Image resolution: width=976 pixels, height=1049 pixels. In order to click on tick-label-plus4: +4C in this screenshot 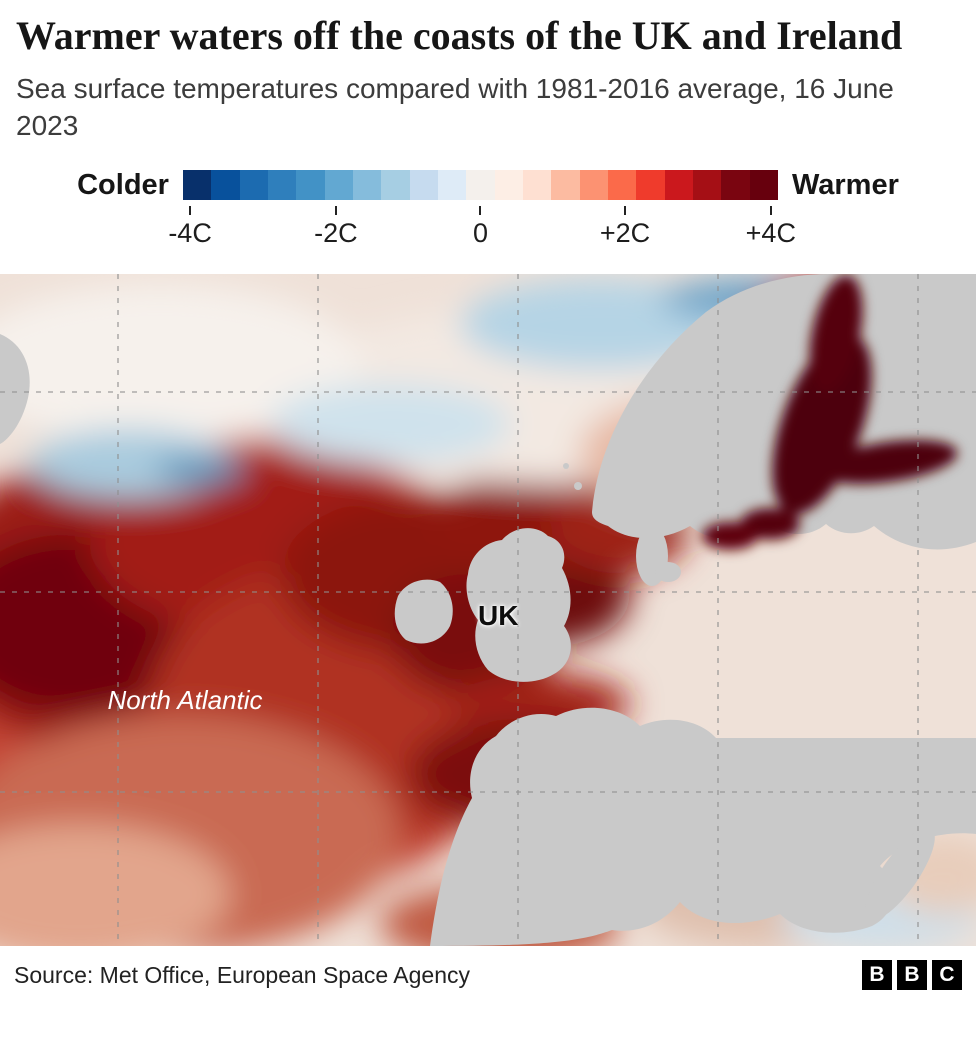, I will do `click(770, 232)`.